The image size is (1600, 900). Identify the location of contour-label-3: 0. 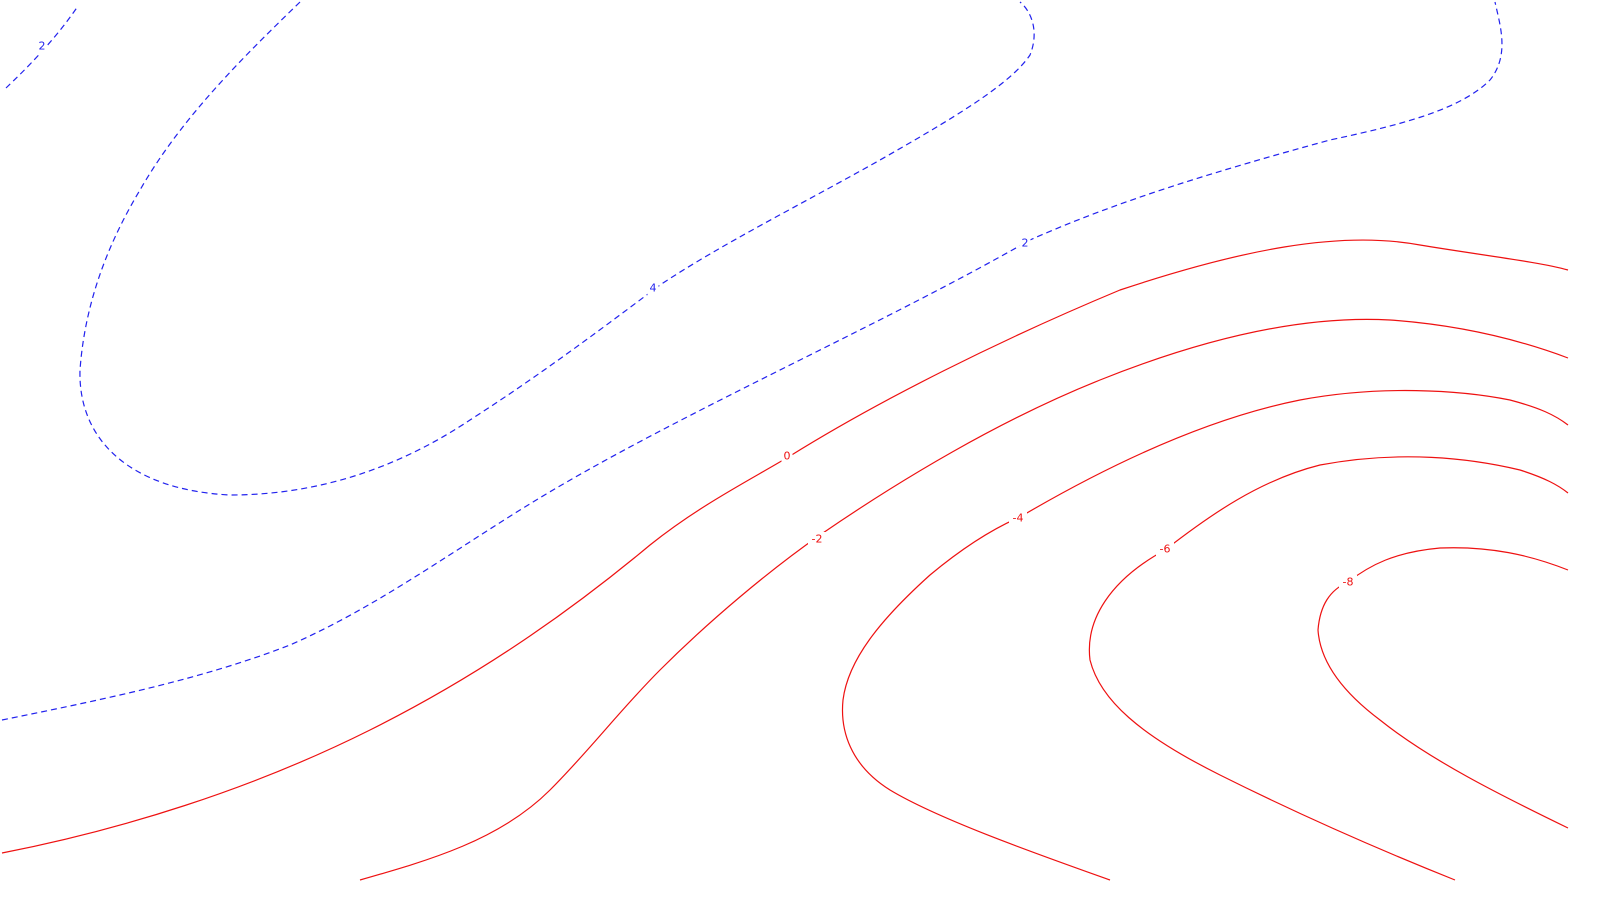
(787, 456).